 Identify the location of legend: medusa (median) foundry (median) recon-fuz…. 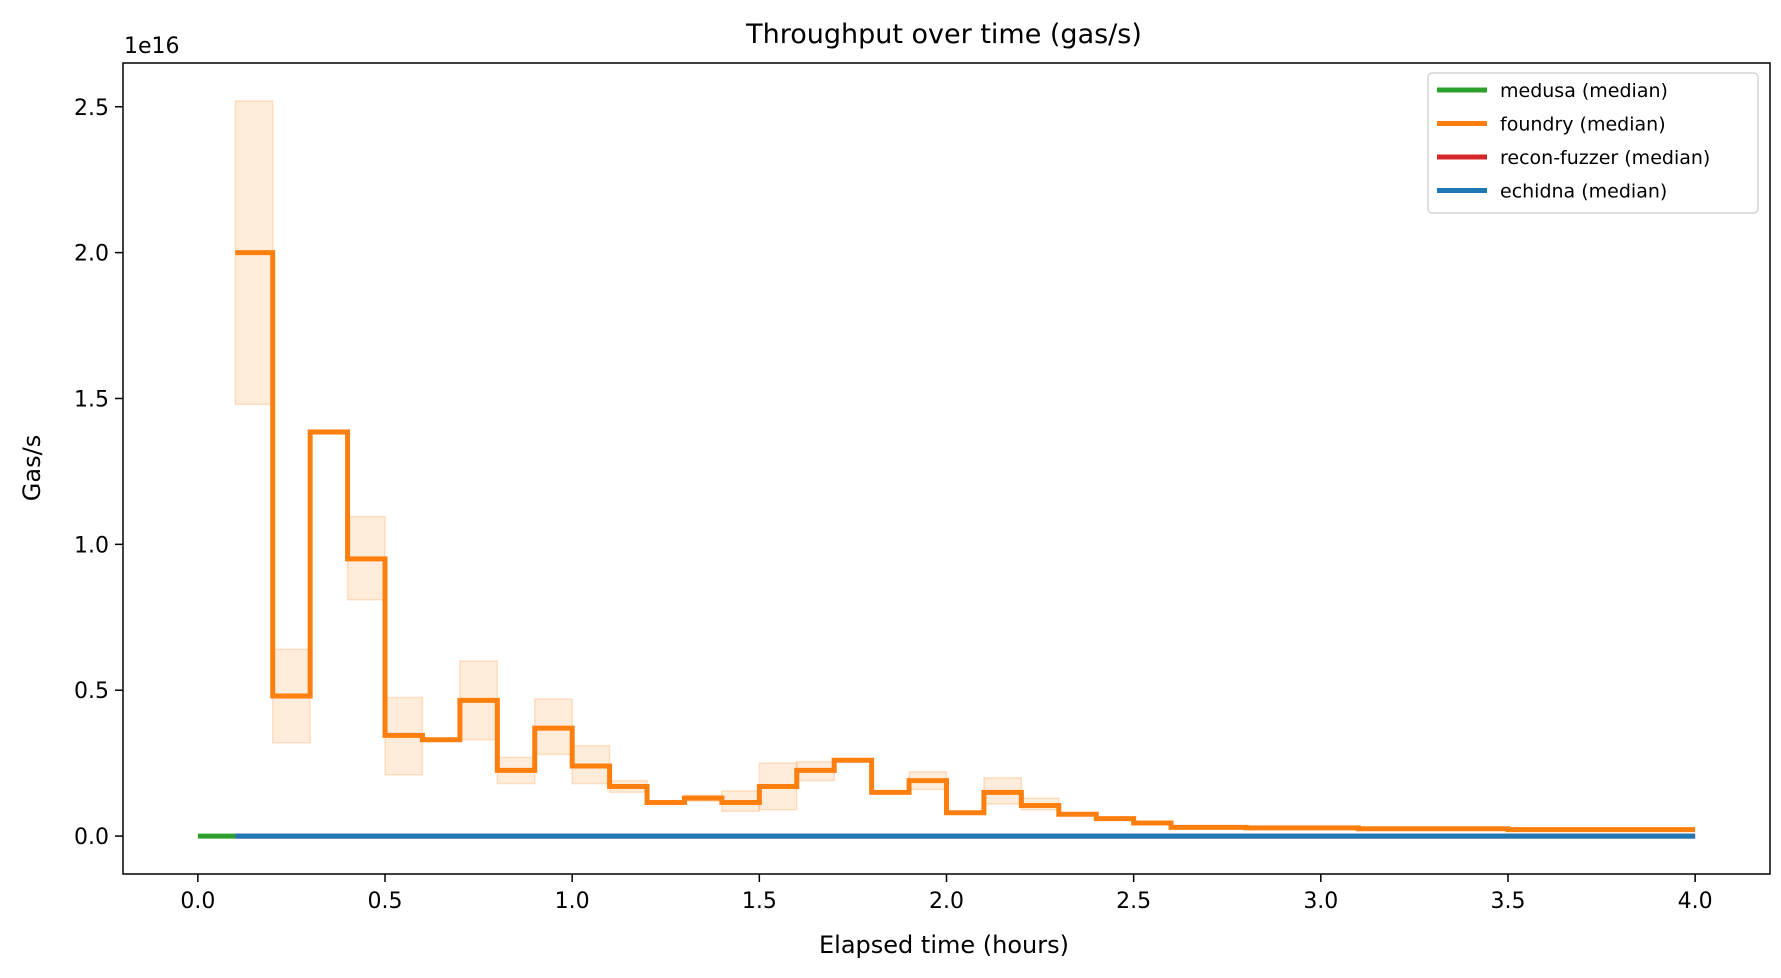
(1593, 143).